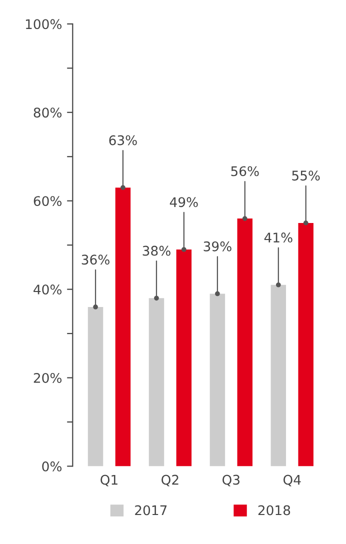 Image resolution: width=346 pixels, height=544 pixels. What do you see at coordinates (170, 480) in the screenshot?
I see `x-tick-label: Q2` at bounding box center [170, 480].